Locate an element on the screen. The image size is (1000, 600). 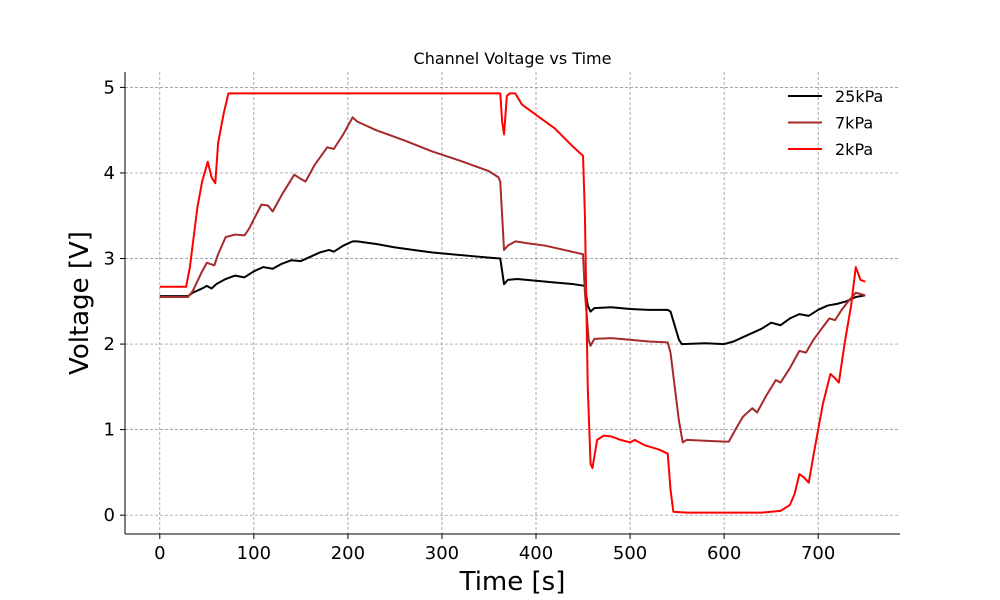
x-tick-label: 500 is located at coordinates (630, 553).